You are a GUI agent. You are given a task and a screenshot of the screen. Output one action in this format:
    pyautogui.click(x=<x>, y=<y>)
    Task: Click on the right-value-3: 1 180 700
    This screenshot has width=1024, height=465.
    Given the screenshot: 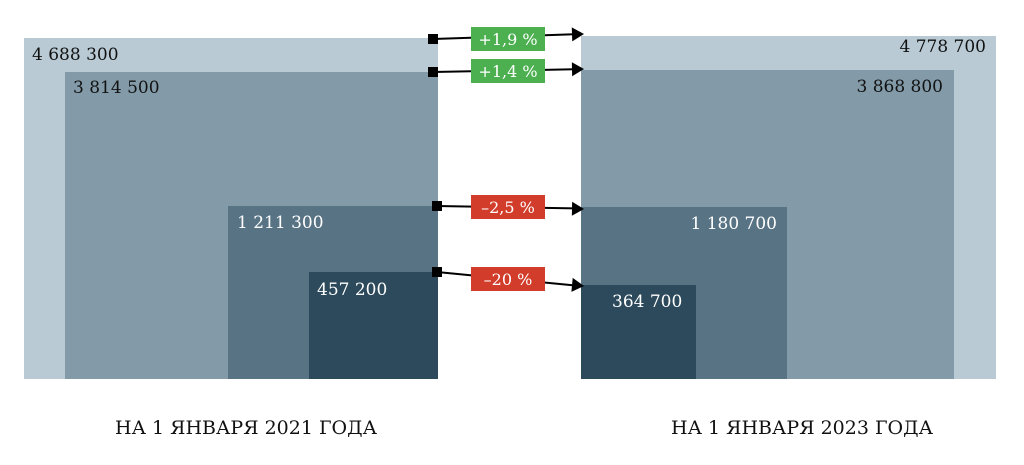 What is the action you would take?
    pyautogui.click(x=733, y=224)
    